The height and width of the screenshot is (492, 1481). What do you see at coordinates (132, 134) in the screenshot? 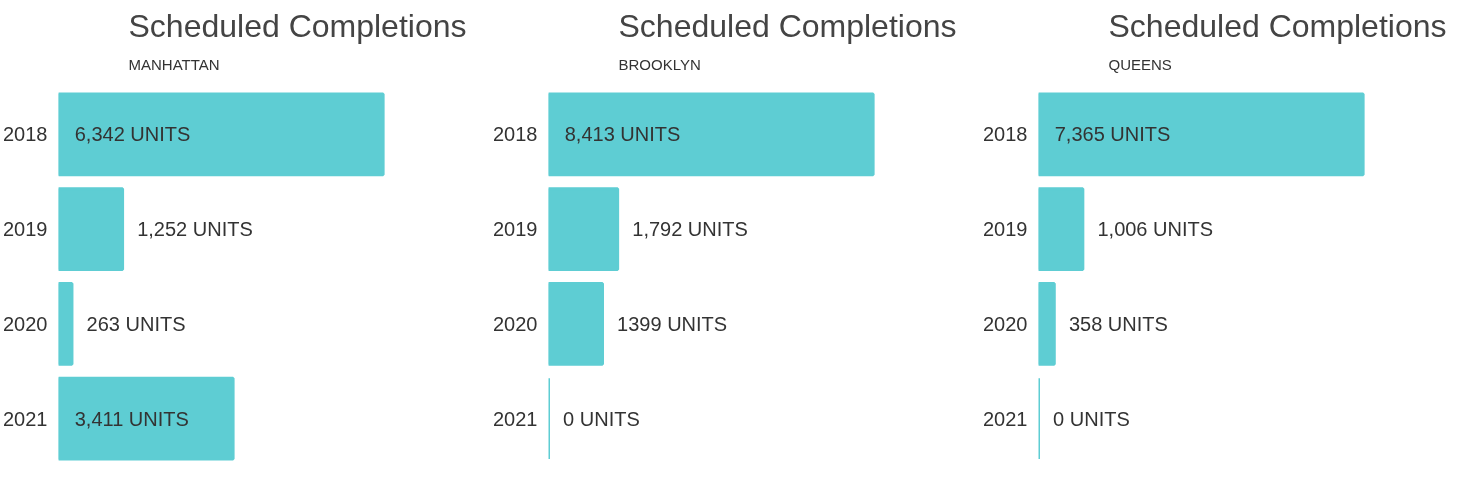
I see `data-label: 6,342 UNITS` at bounding box center [132, 134].